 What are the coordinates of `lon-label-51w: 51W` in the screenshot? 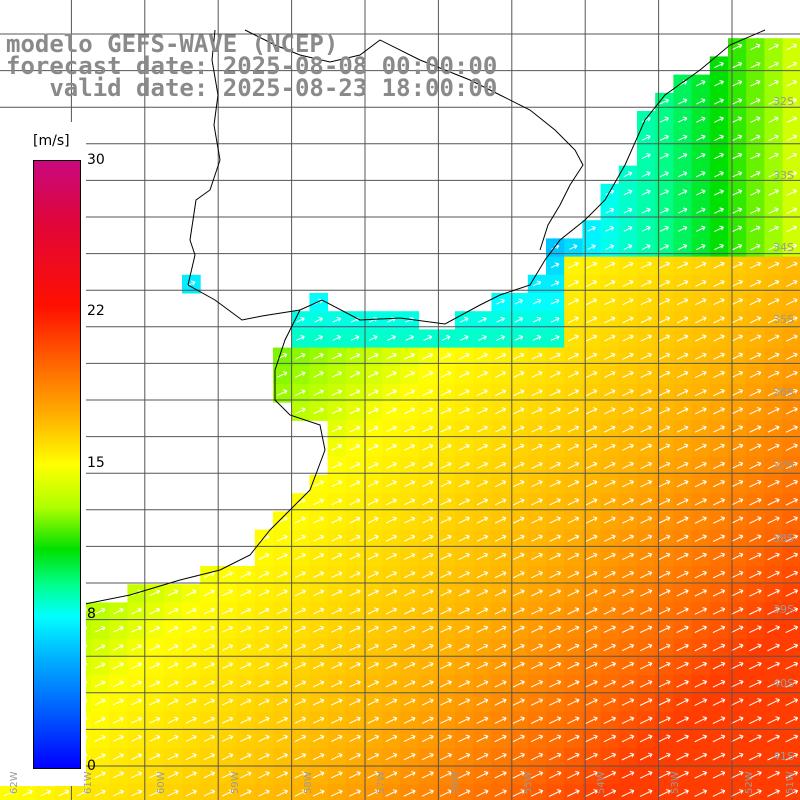 It's located at (790, 782).